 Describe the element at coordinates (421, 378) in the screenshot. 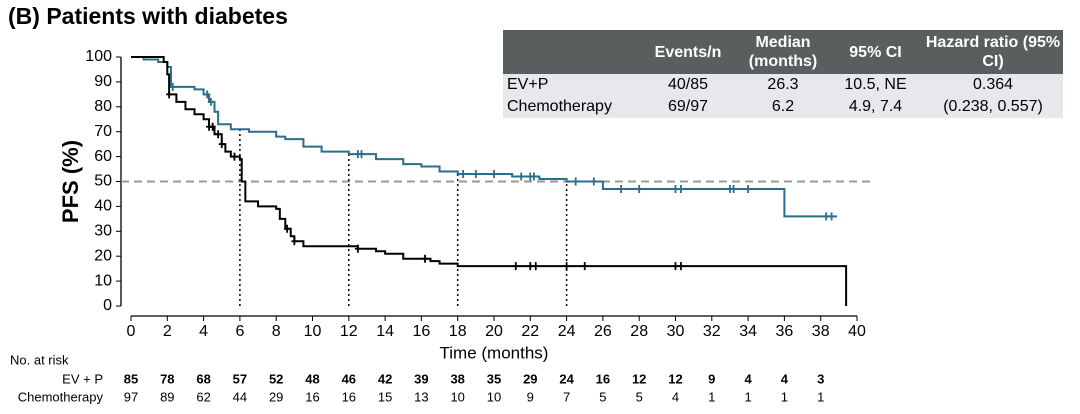

I see `risk-value: 39` at that location.